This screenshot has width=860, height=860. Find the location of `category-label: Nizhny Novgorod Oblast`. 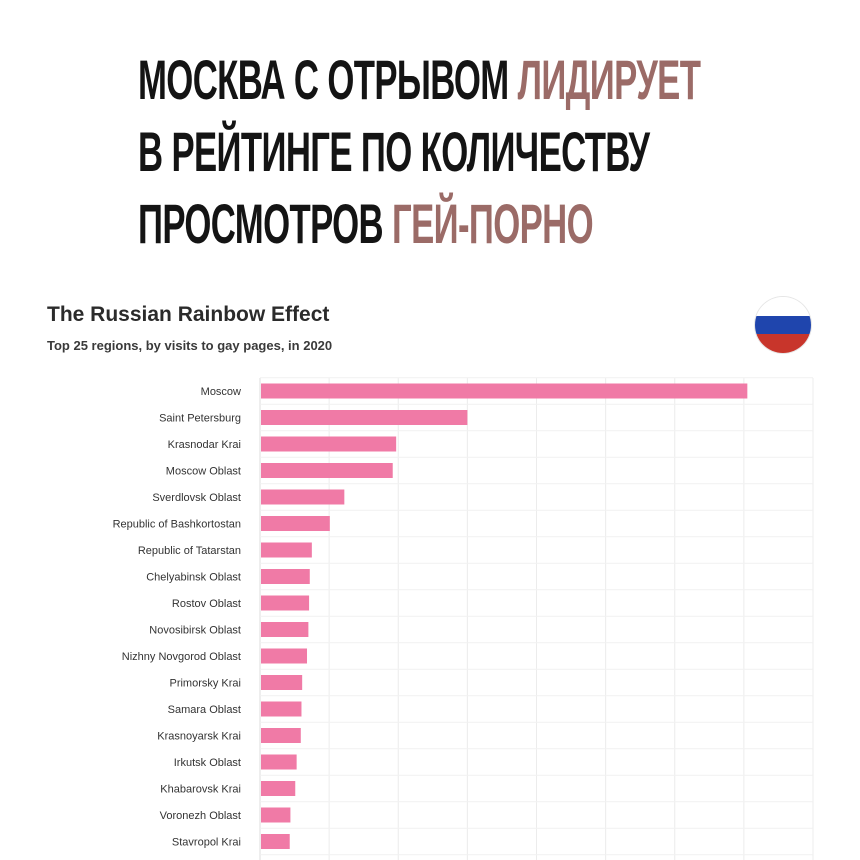

category-label: Nizhny Novgorod Oblast is located at coordinates (181, 657).